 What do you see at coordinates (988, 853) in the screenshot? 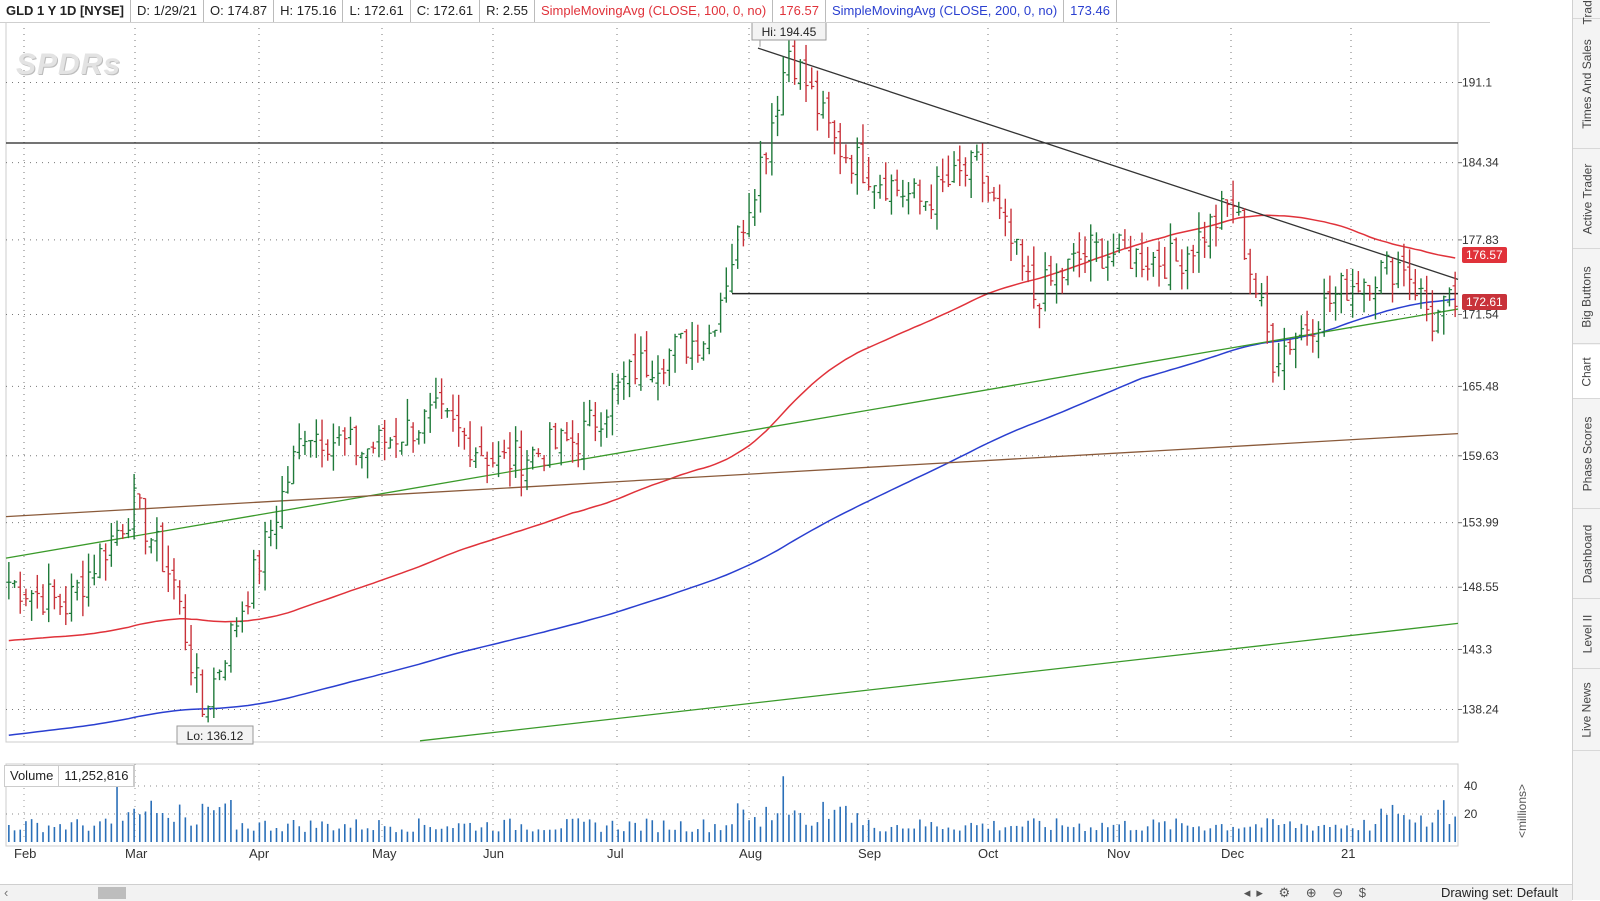
I see `x-tick-label: Oct` at bounding box center [988, 853].